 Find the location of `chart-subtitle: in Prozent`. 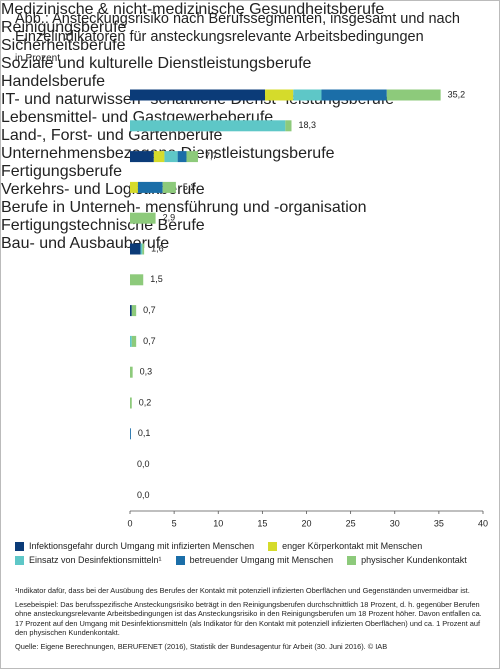

chart-subtitle: in Prozent is located at coordinates (38, 58).